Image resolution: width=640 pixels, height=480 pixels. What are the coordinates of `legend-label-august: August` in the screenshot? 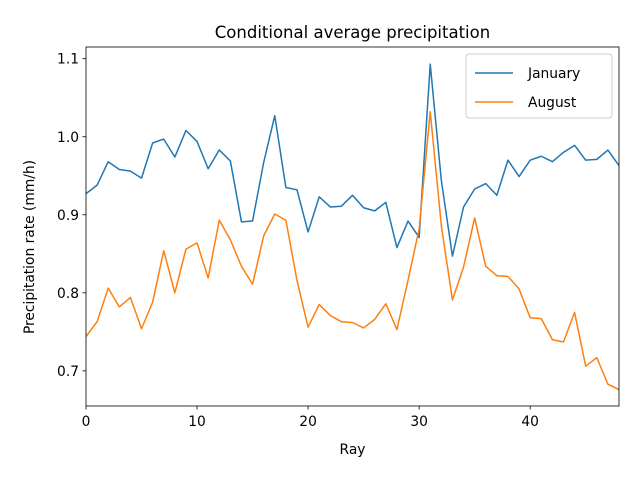 It's located at (552, 103).